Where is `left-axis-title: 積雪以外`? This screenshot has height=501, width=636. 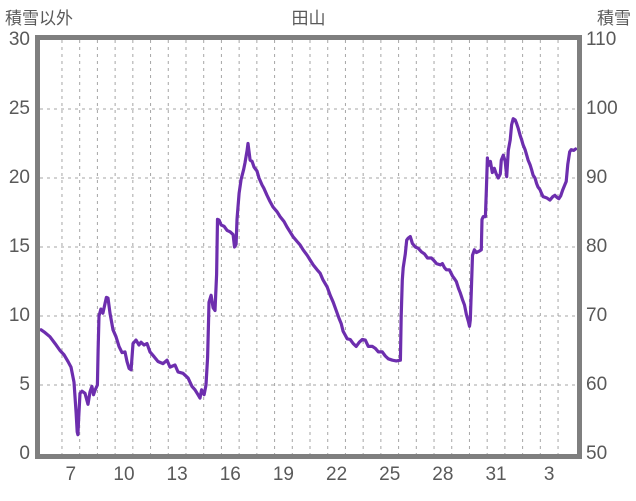 left-axis-title: 積雪以外 is located at coordinates (39, 18).